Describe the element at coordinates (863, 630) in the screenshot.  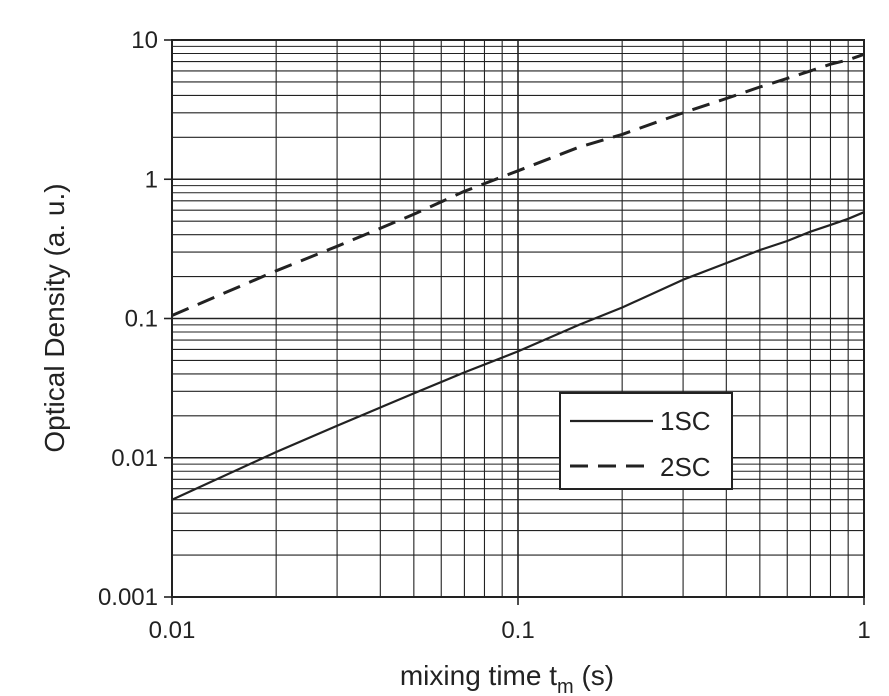
I see `x-tick-label: 1` at that location.